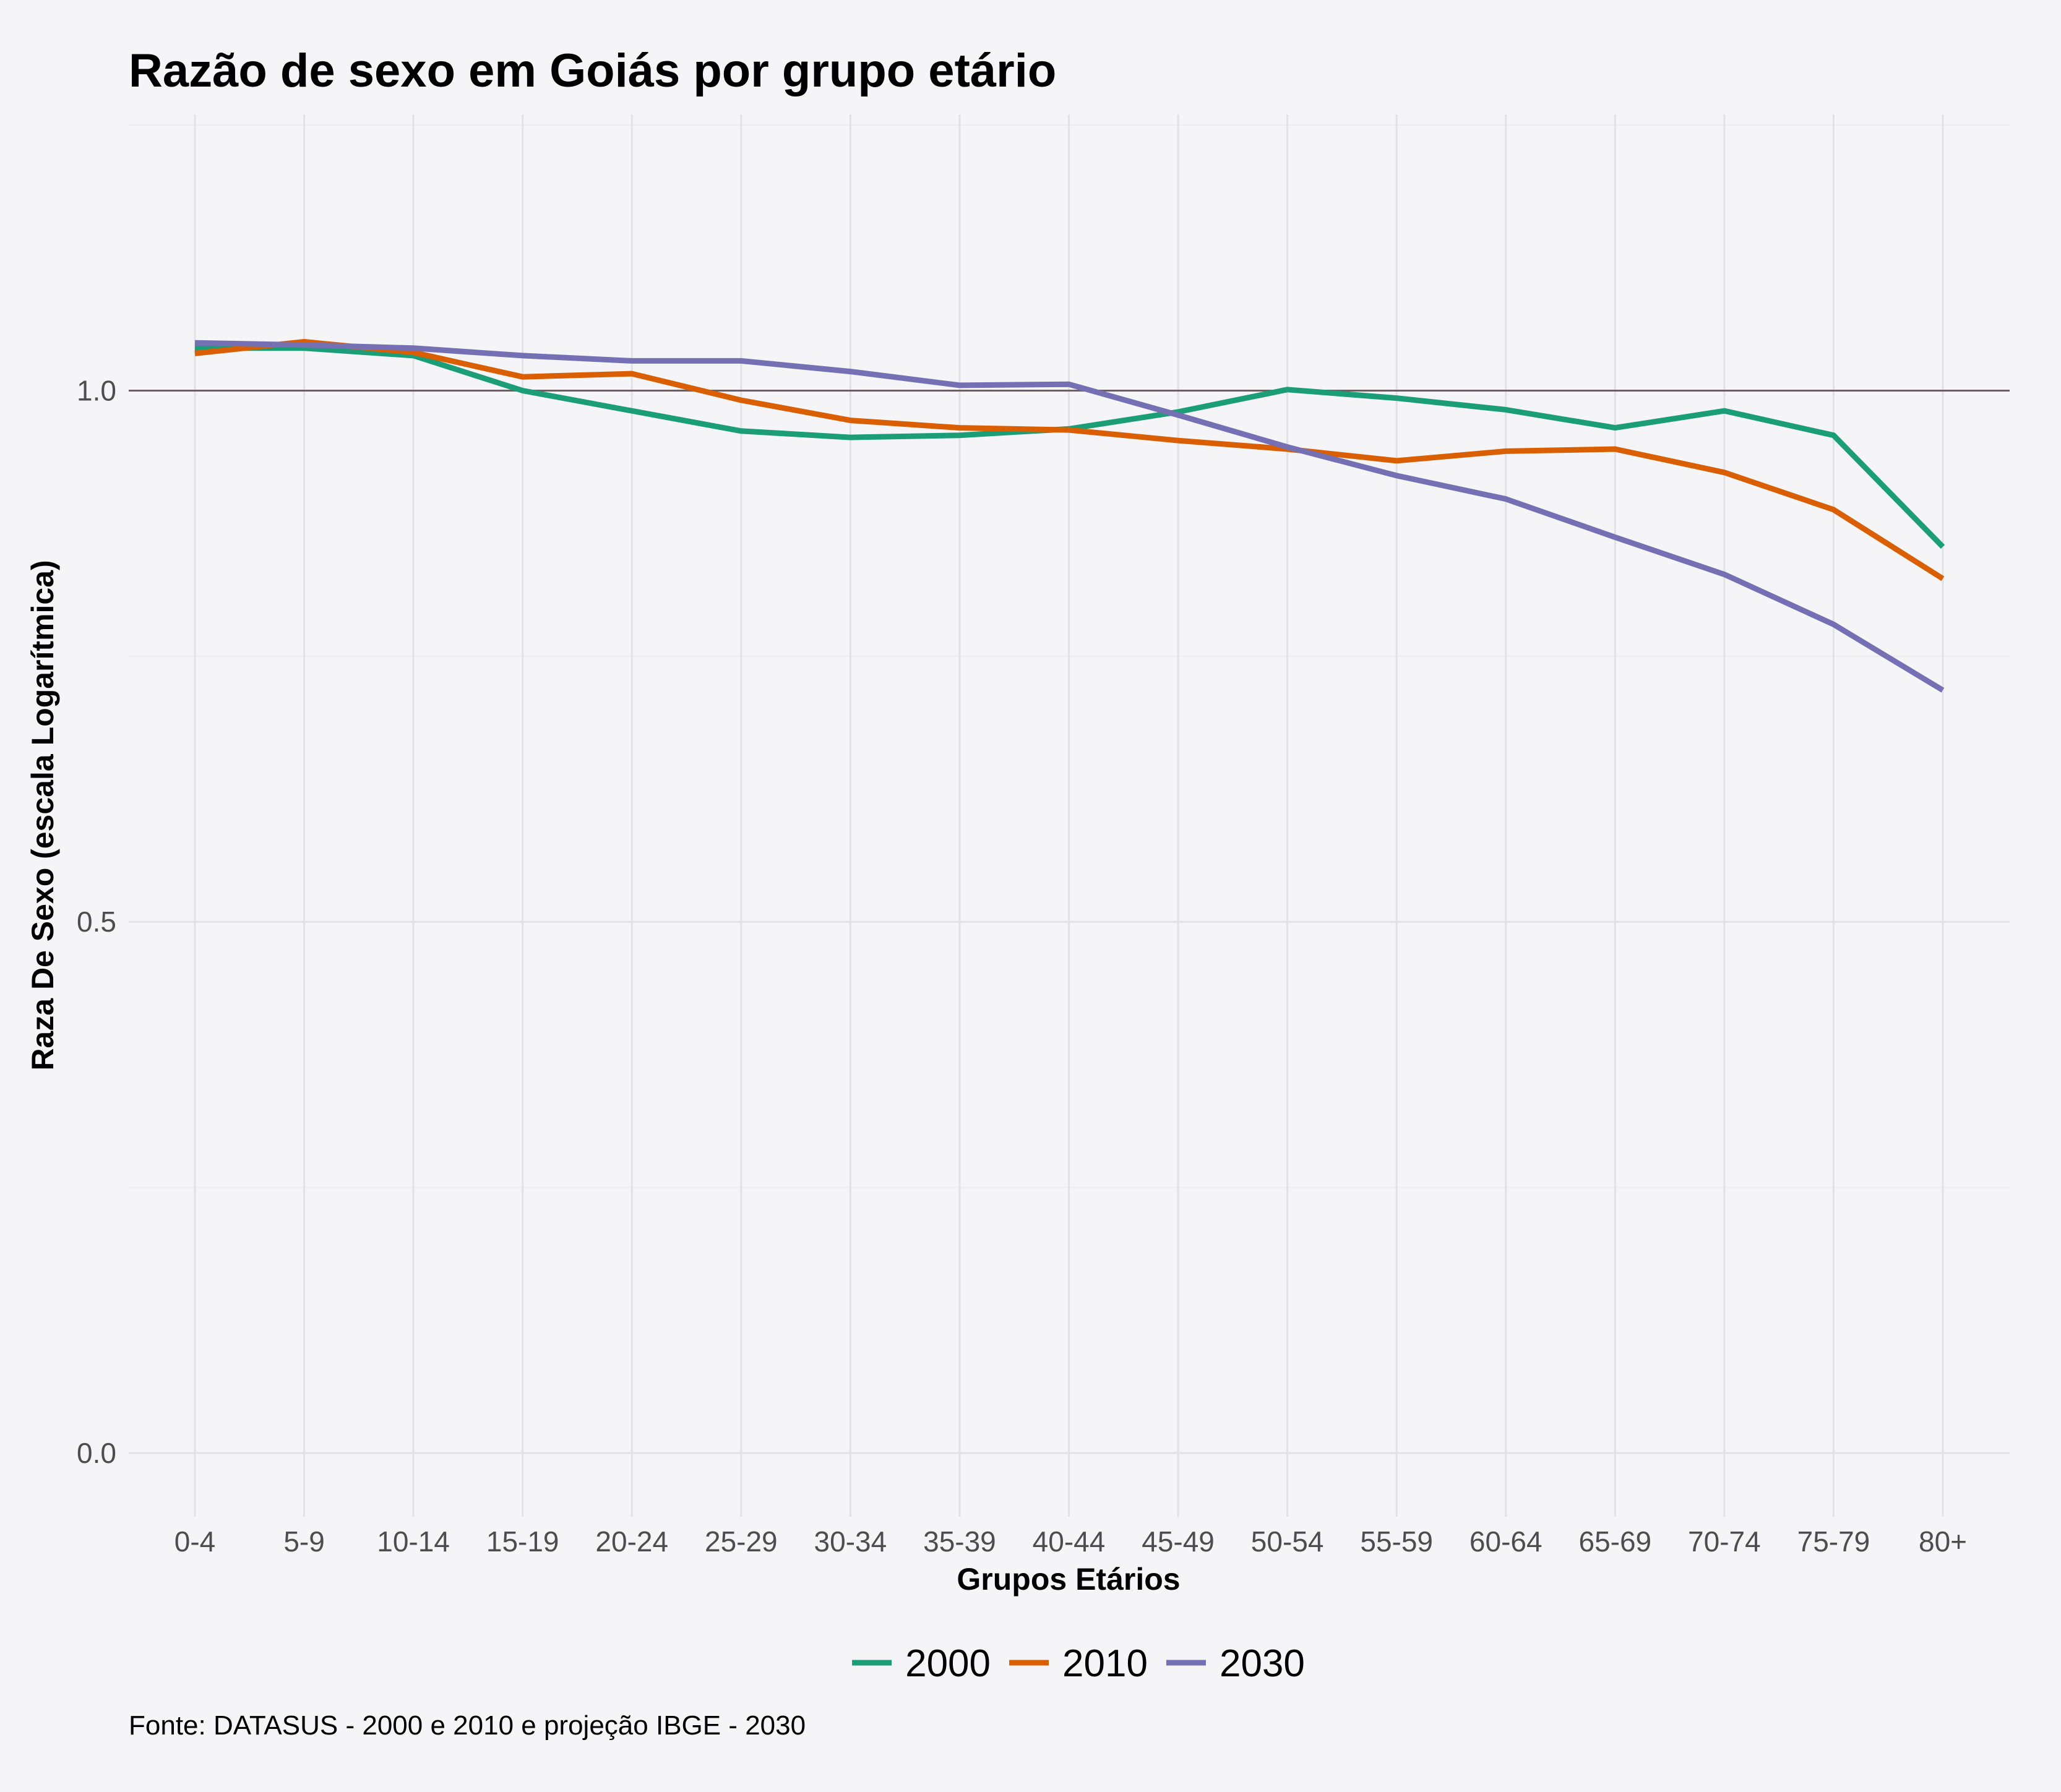 The width and height of the screenshot is (2061, 1792). Describe the element at coordinates (42, 815) in the screenshot. I see `y-axis-title: Raza De Sexo (escala Logarítmica)` at that location.